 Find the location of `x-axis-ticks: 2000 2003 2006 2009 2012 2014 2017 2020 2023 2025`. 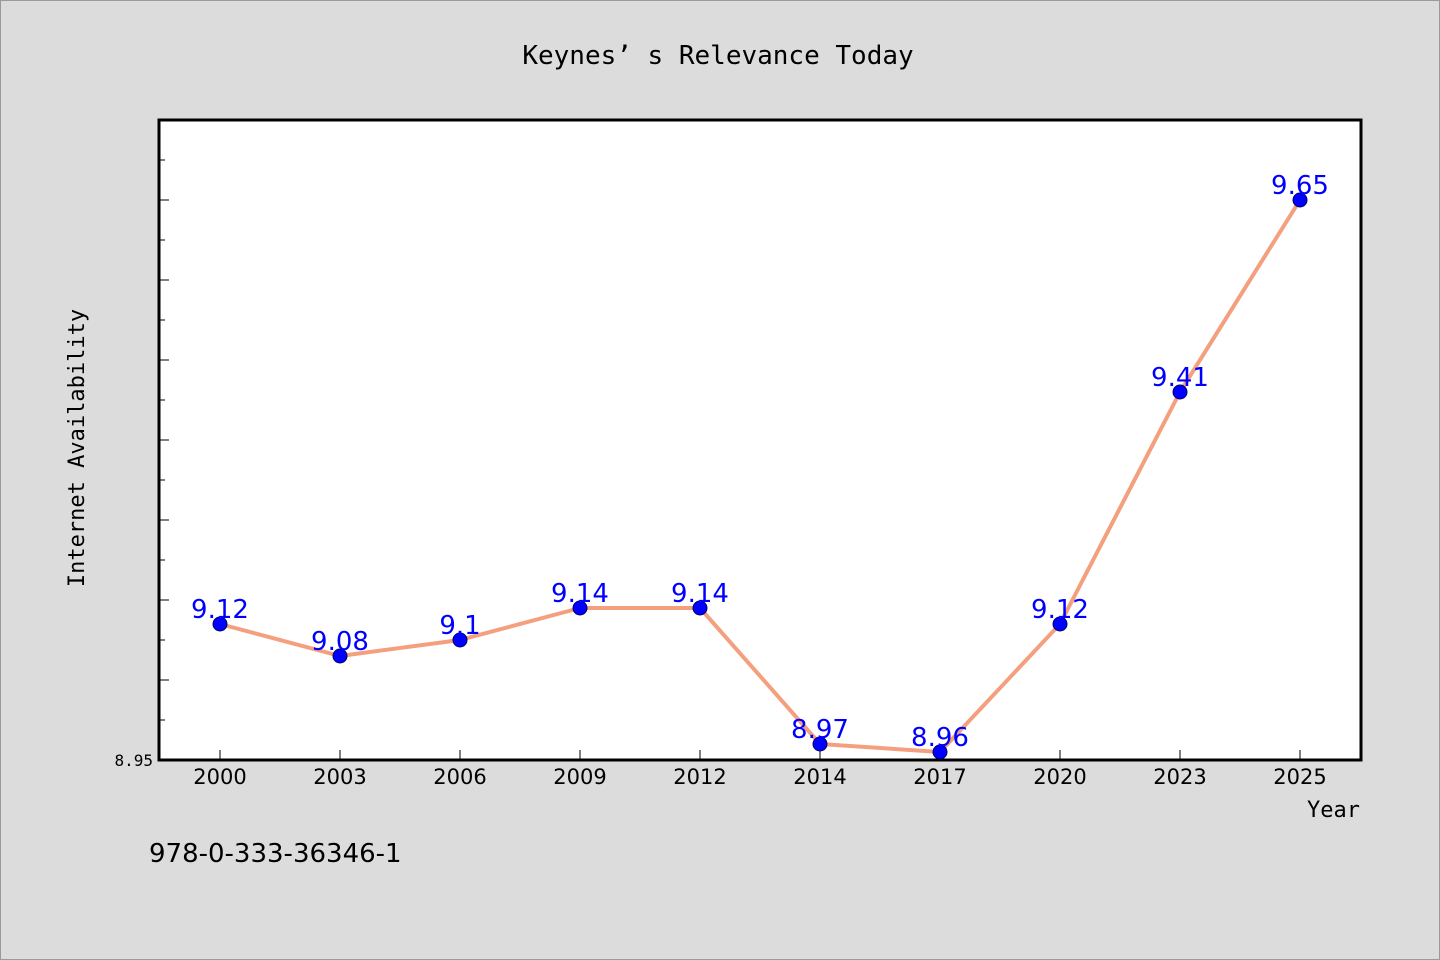

x-axis-ticks: 2000 2003 2006 2009 2012 2014 2017 2020 2023 2025 is located at coordinates (760, 769).